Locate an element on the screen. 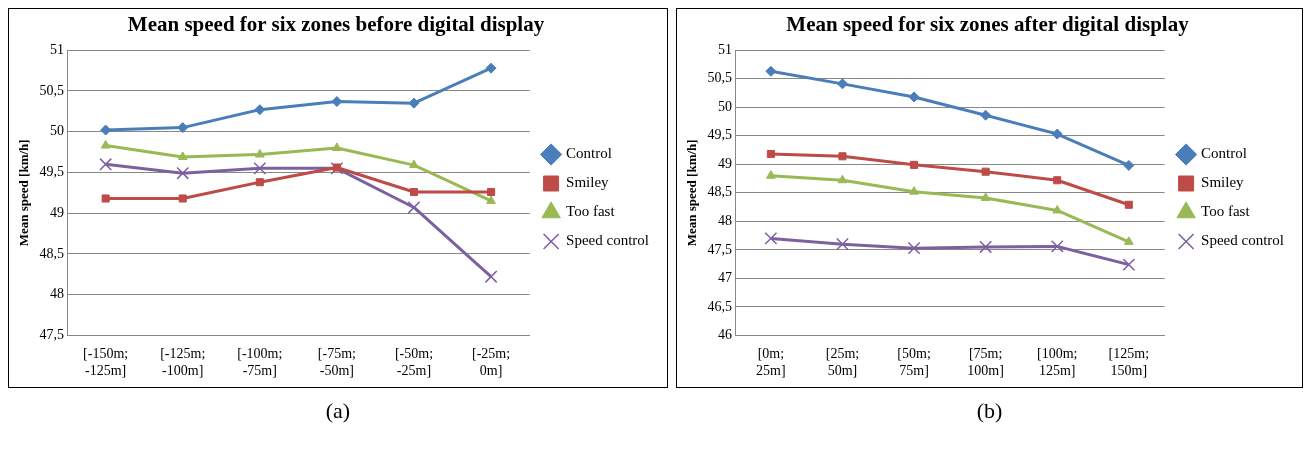 This screenshot has width=1311, height=450. y-tick-label: 46 is located at coordinates (725, 335).